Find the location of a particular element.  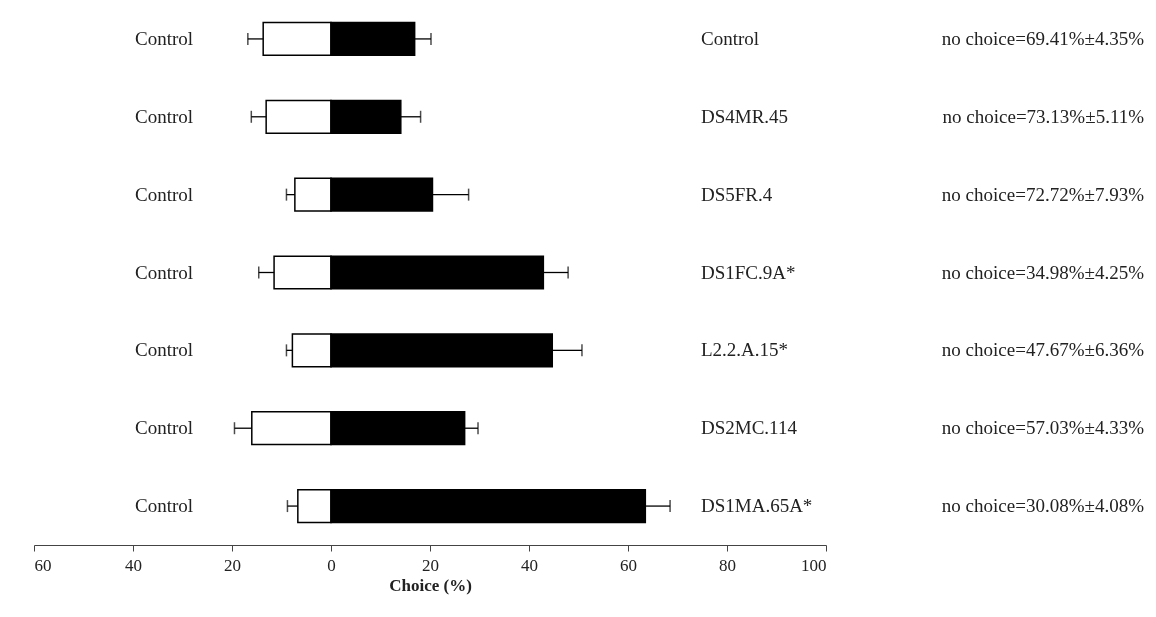

annotation: Control is located at coordinates (730, 38).